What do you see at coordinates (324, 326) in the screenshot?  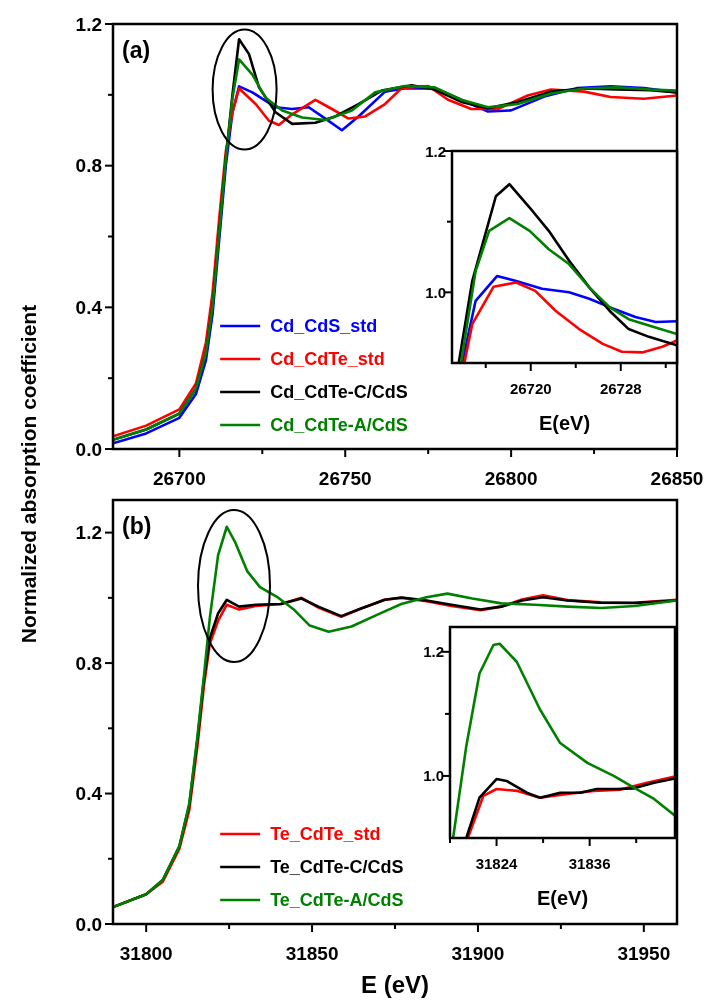 I see `legend-label: Cd_CdS_std` at bounding box center [324, 326].